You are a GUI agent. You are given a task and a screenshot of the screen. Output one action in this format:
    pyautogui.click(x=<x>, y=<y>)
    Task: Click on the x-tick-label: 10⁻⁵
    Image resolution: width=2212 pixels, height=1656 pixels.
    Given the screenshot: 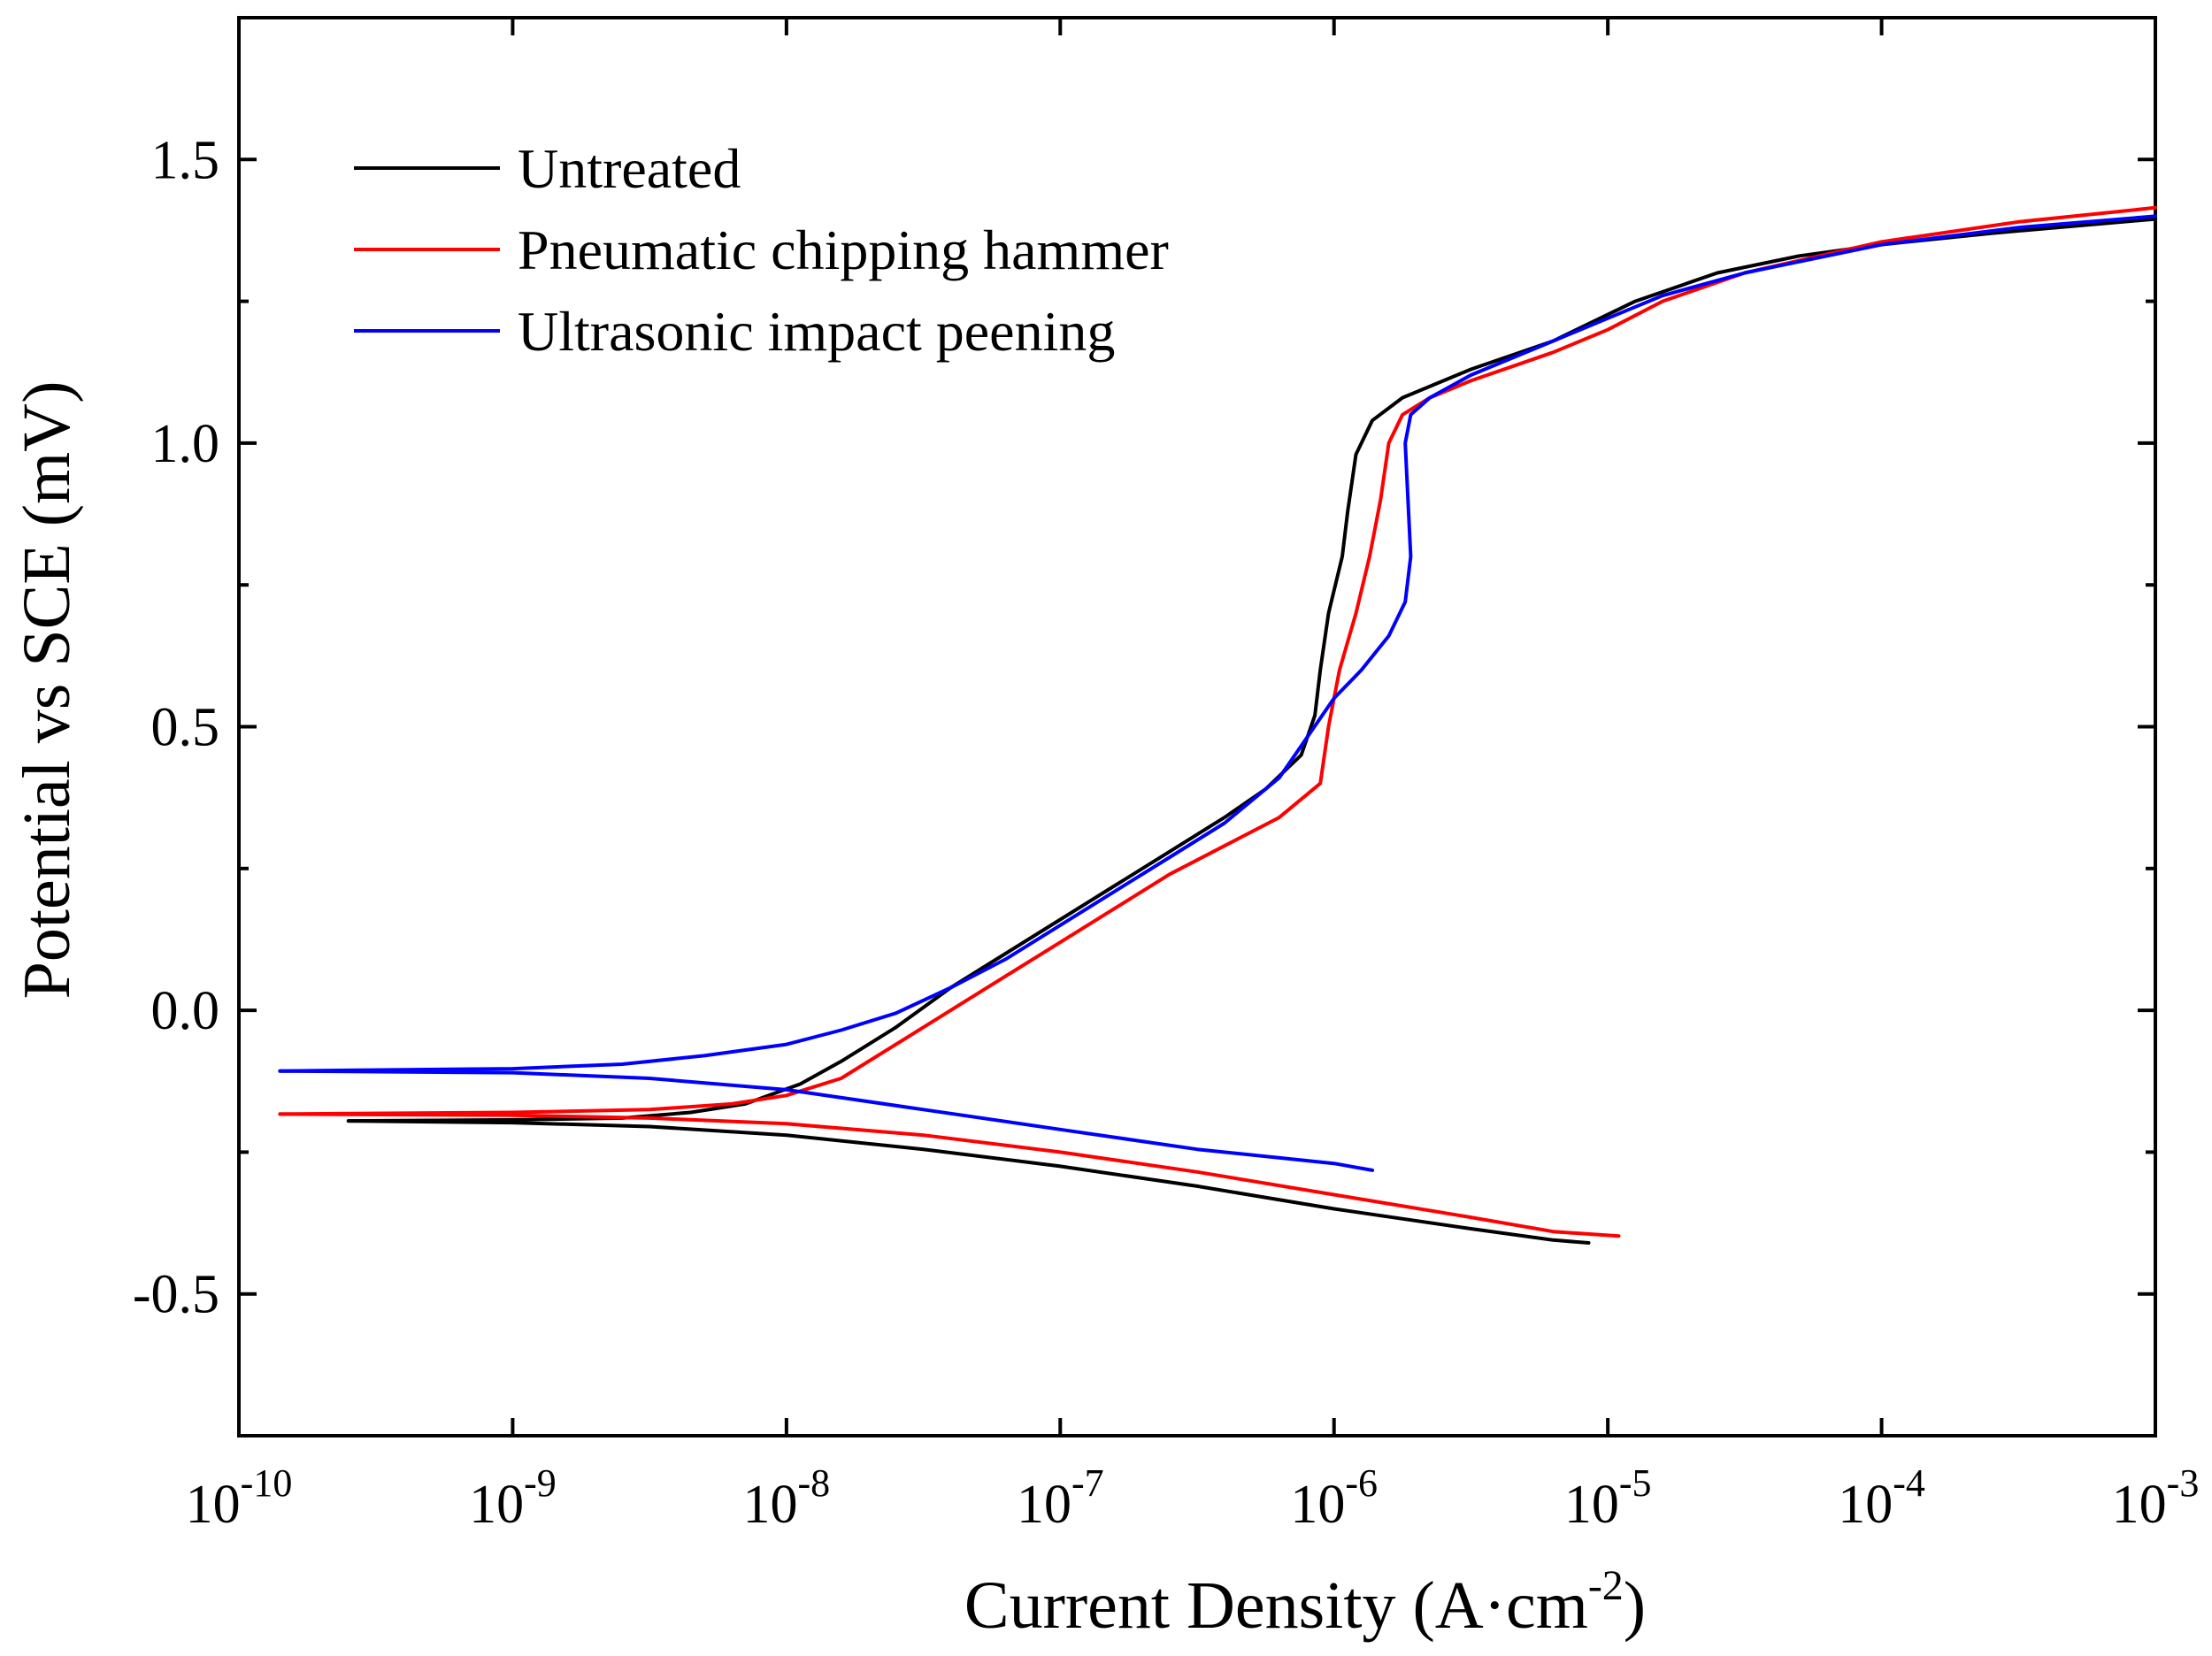 What is the action you would take?
    pyautogui.click(x=1608, y=1498)
    